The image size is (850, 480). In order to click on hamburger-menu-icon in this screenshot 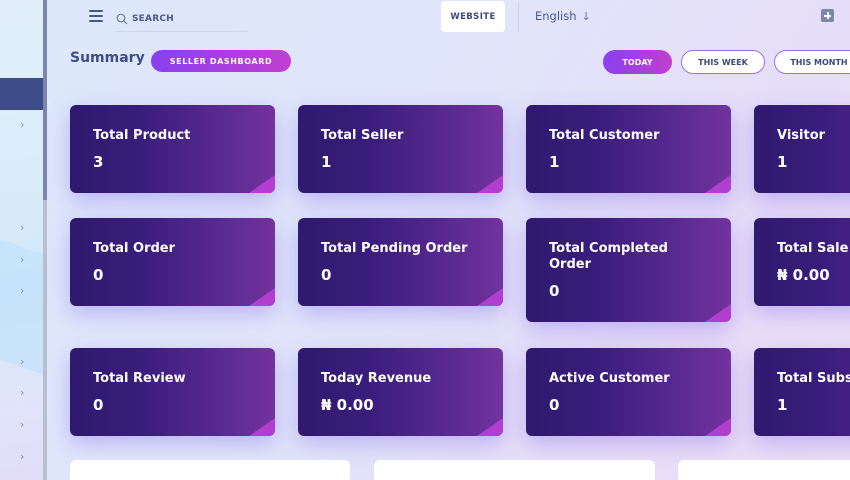, I will do `click(96, 16)`.